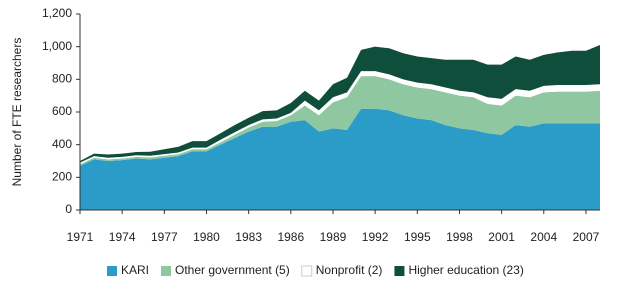 The image size is (623, 286). What do you see at coordinates (62, 144) in the screenshot?
I see `y-tick-label: 400` at bounding box center [62, 144].